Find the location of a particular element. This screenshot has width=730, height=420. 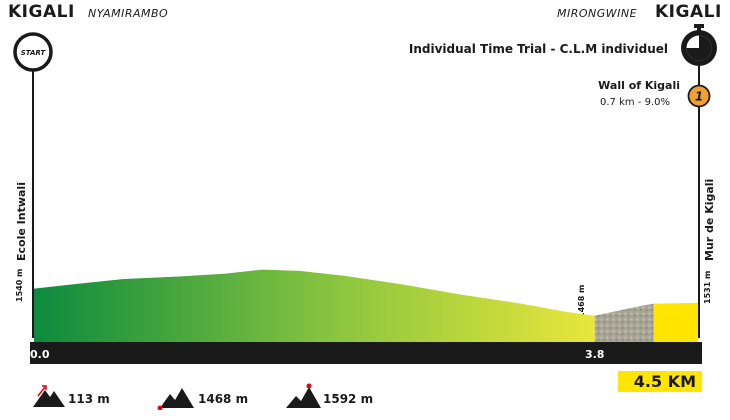

start-icon: START is located at coordinates (33, 52).